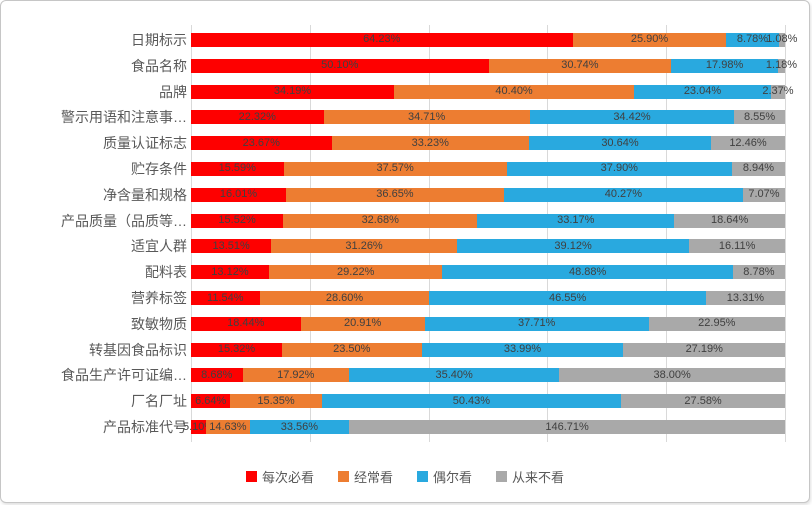  I want to click on data-label: 13.12%, so click(230, 271).